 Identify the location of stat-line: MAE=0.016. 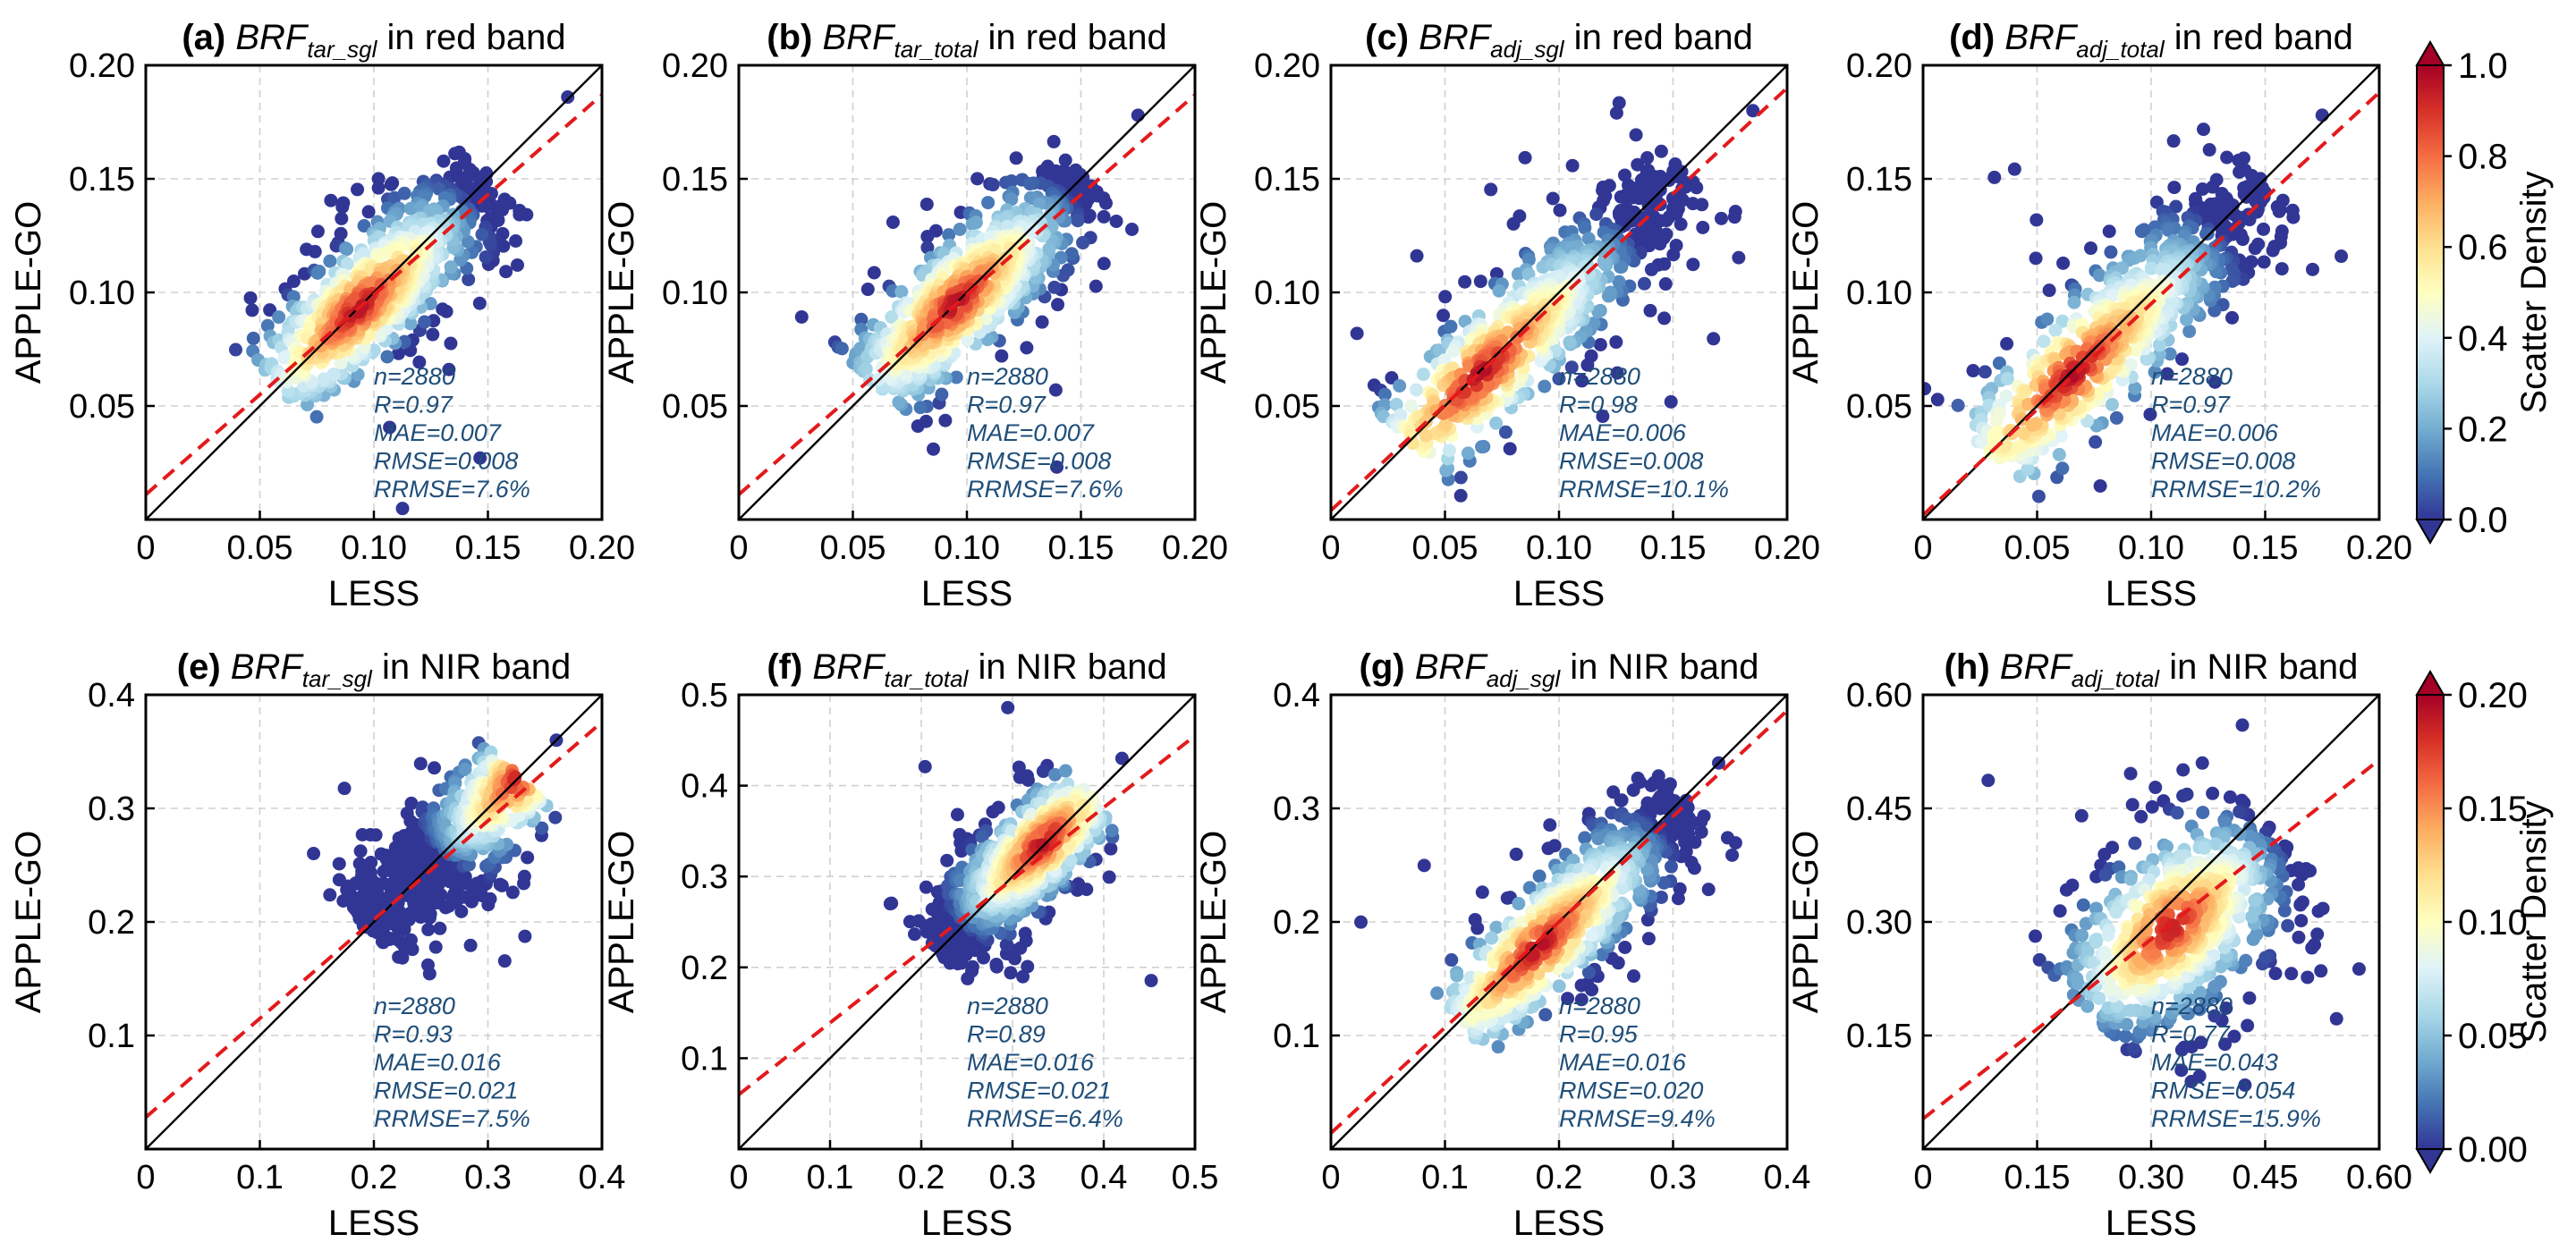
(438, 1062).